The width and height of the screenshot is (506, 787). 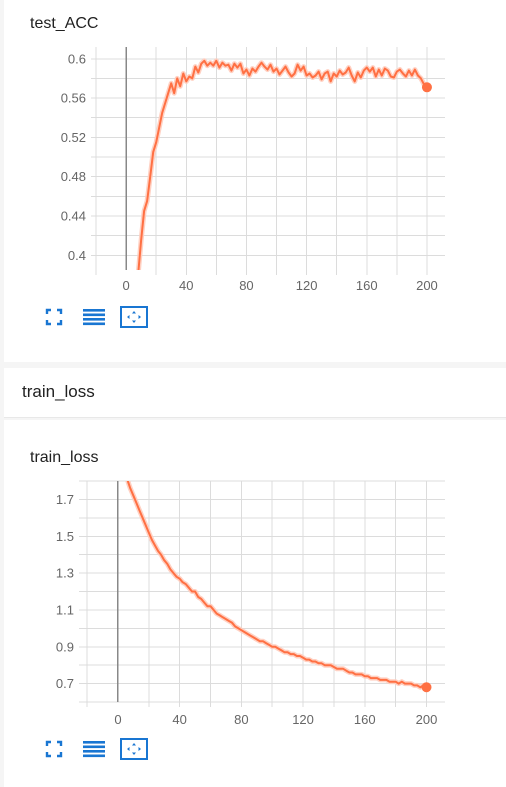 I want to click on y-tick-label: 1.7, so click(x=65, y=499).